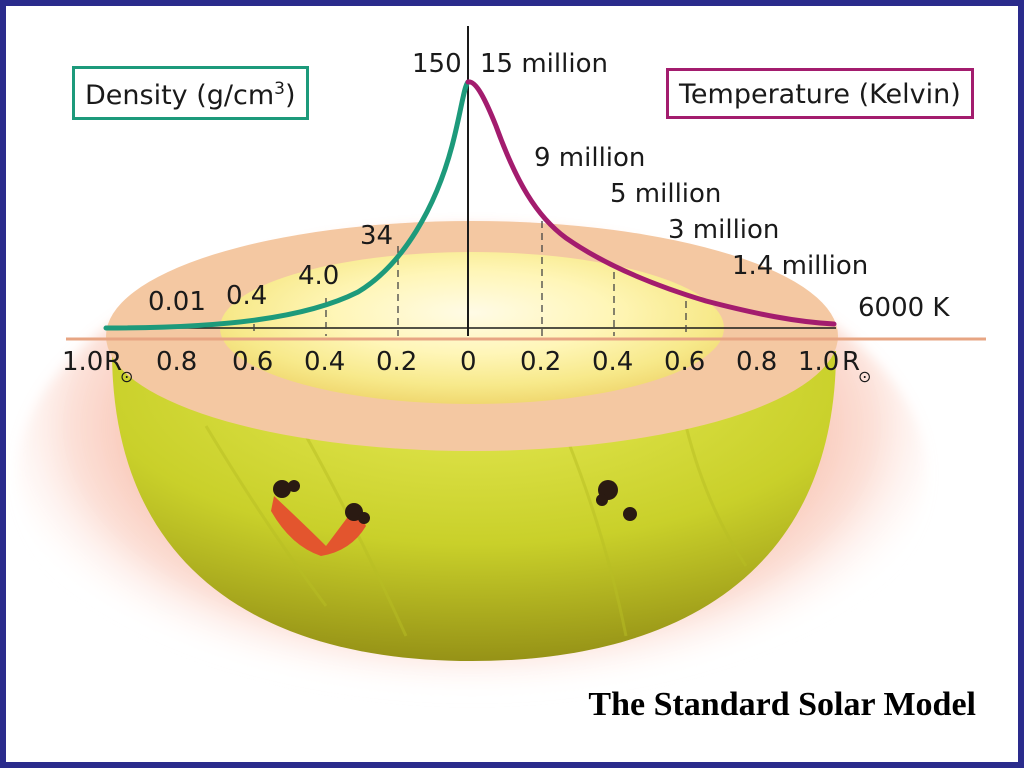 The image size is (1024, 768). I want to click on temp-label-6000-k: 6000 K, so click(904, 308).